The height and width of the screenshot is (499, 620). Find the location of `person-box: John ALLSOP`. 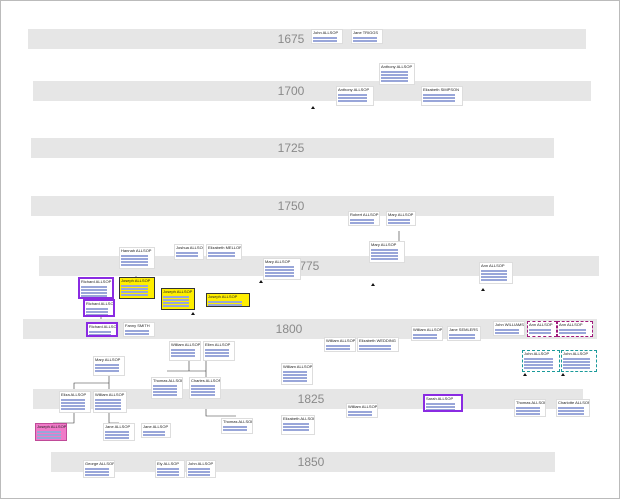

person-box: John ALLSOP is located at coordinates (579, 361).